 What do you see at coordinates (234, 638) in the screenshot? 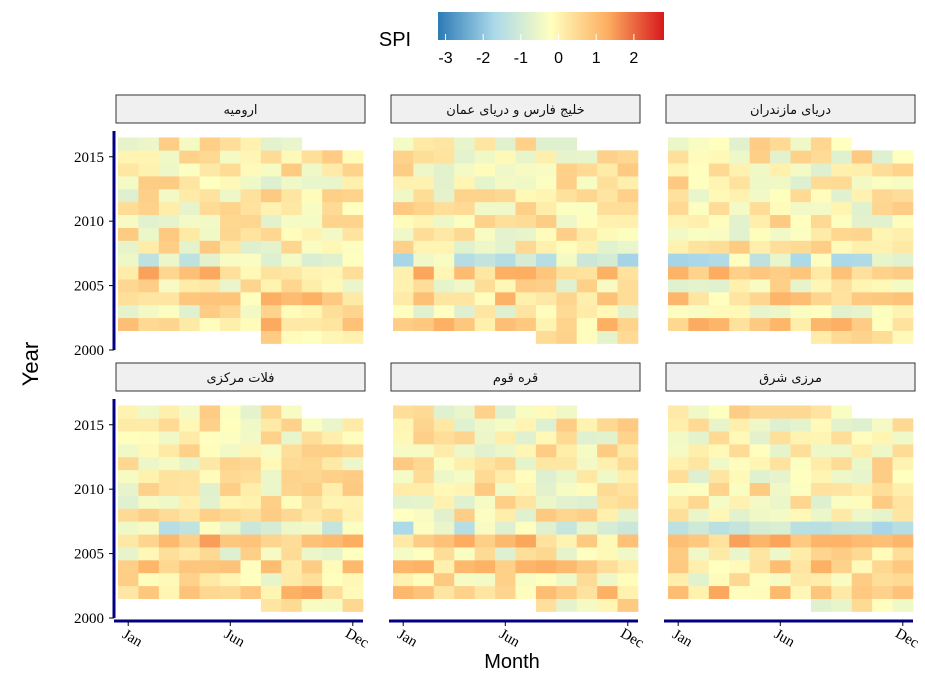
I see `x-tick-label: Jun` at bounding box center [234, 638].